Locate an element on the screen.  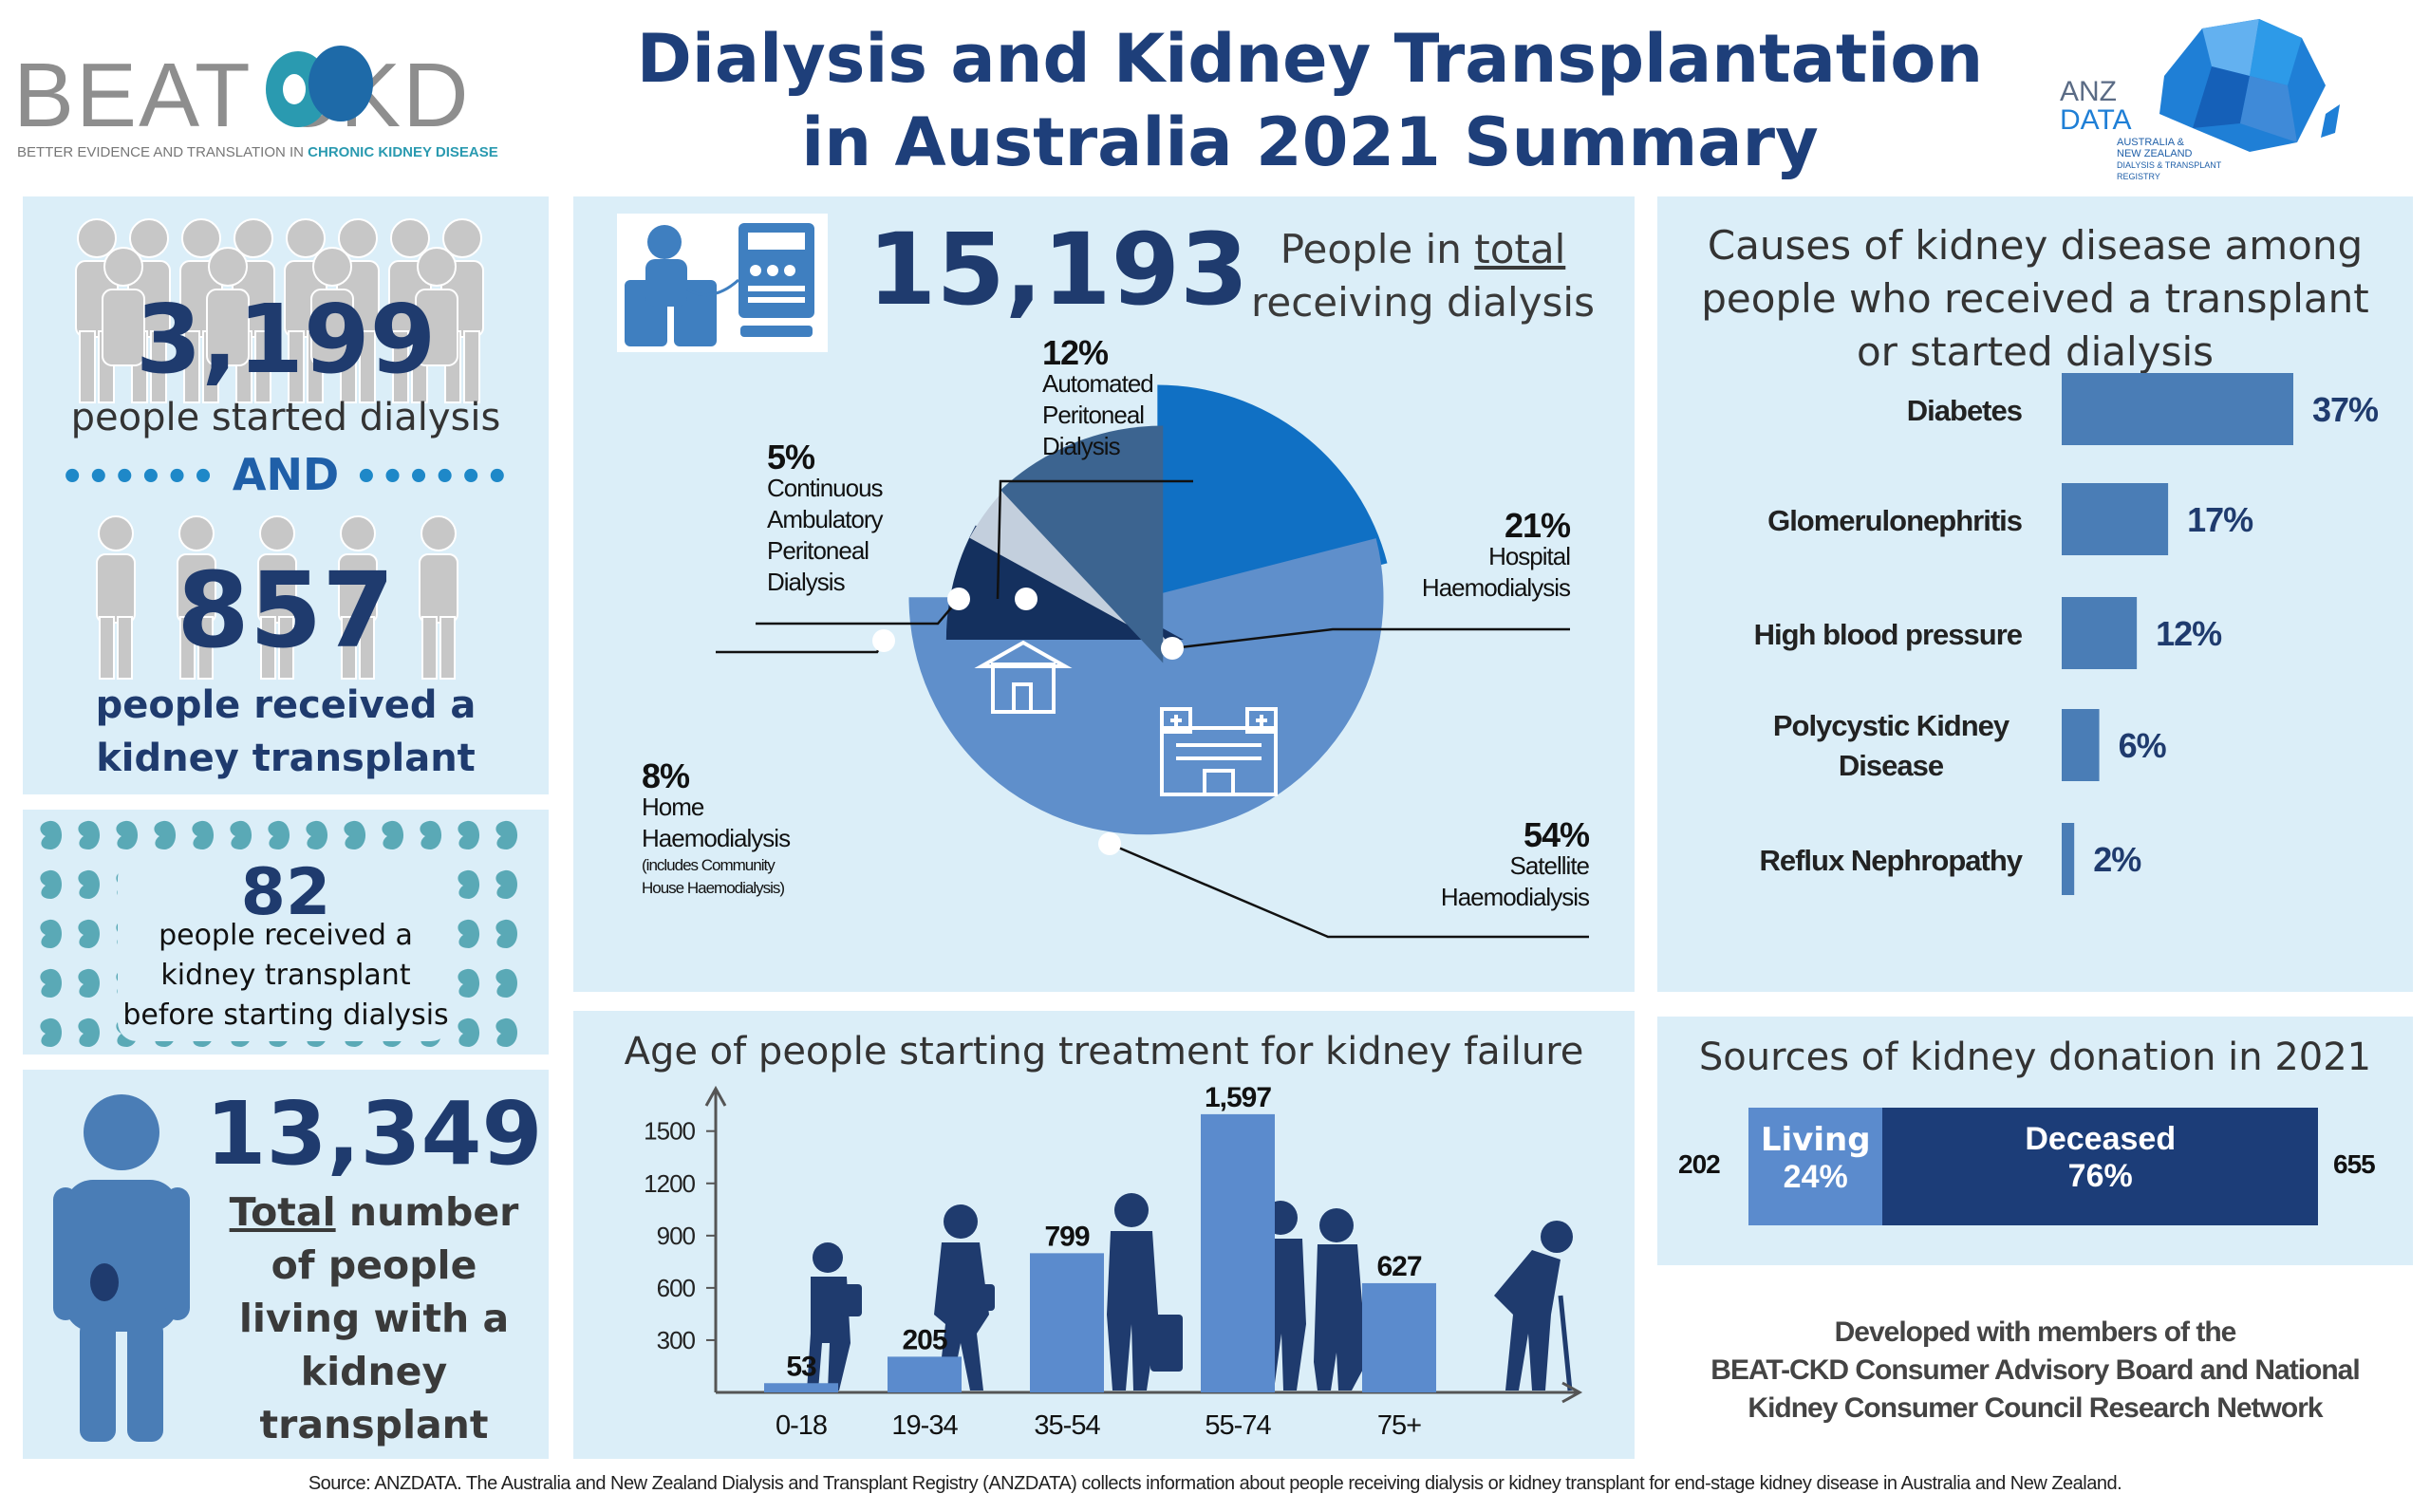
slice-satellite-l2: Haemodialysis is located at coordinates (1515, 897).